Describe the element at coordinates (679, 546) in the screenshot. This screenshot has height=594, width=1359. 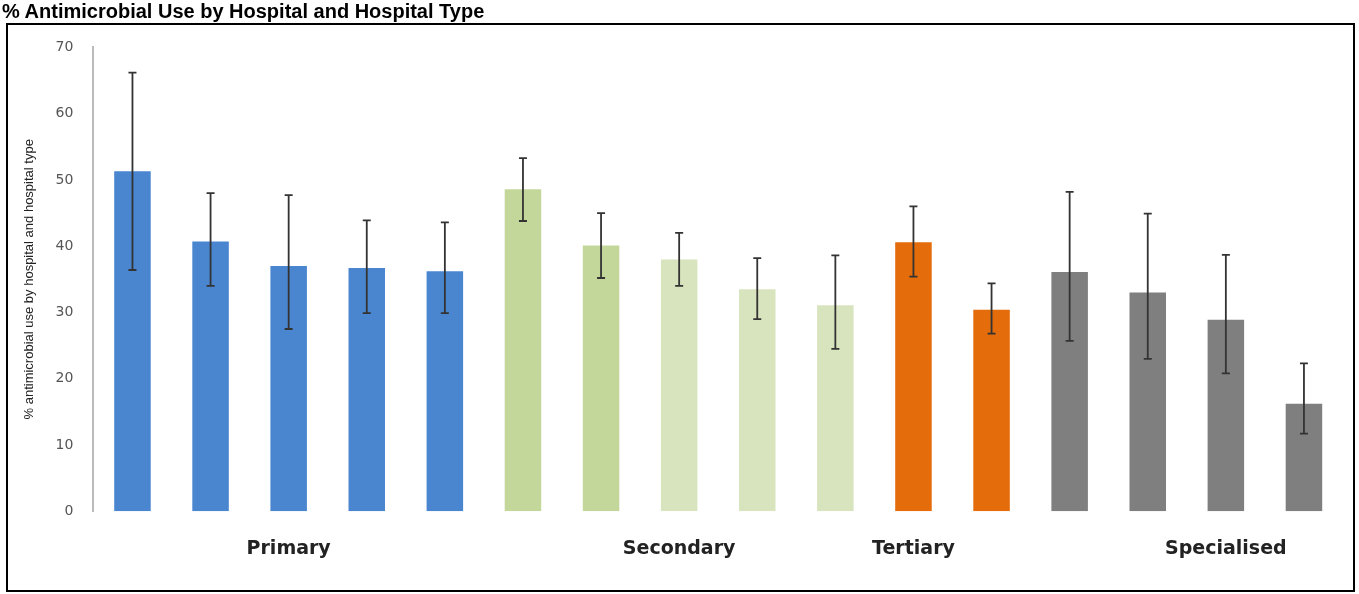
I see `x-tick-label: Secondary` at that location.